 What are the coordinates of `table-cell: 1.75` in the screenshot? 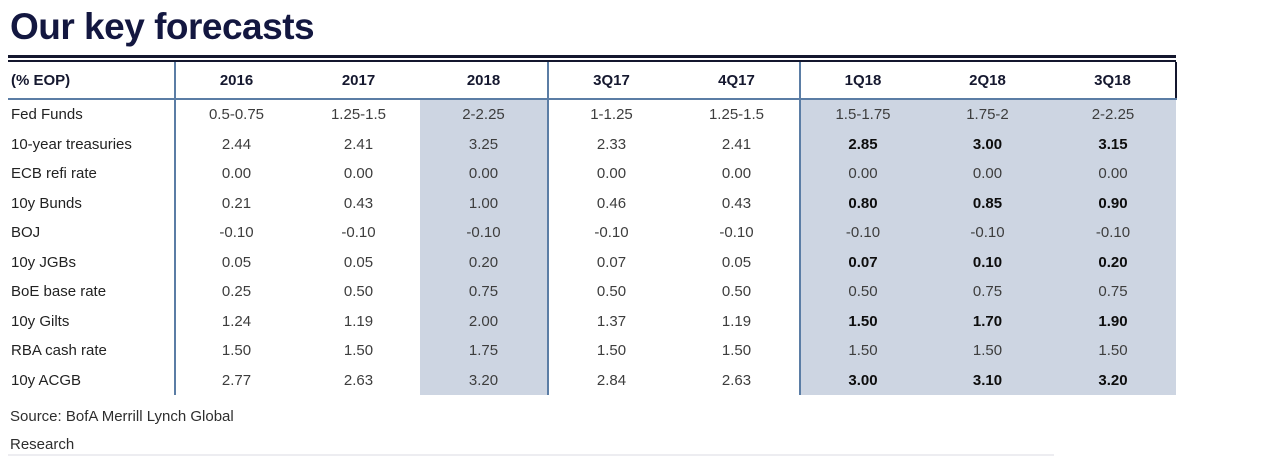 It's located at (484, 351).